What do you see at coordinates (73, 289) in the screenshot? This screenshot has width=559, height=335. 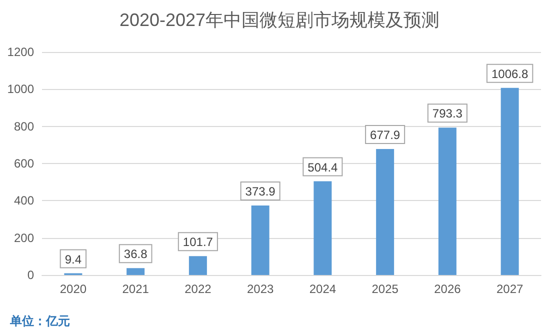 I see `x-tick-label: 2020` at bounding box center [73, 289].